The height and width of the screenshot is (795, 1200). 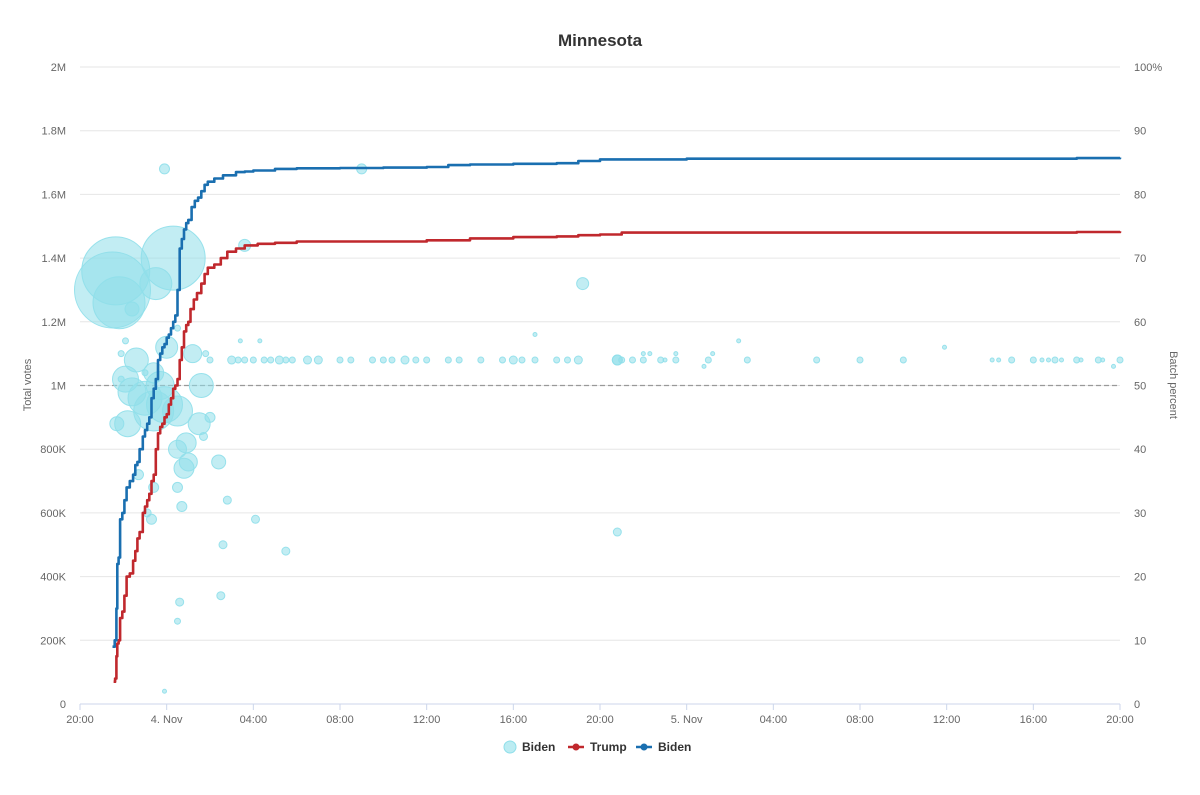 What do you see at coordinates (1140, 259) in the screenshot?
I see `y-right-tick-label: 70` at bounding box center [1140, 259].